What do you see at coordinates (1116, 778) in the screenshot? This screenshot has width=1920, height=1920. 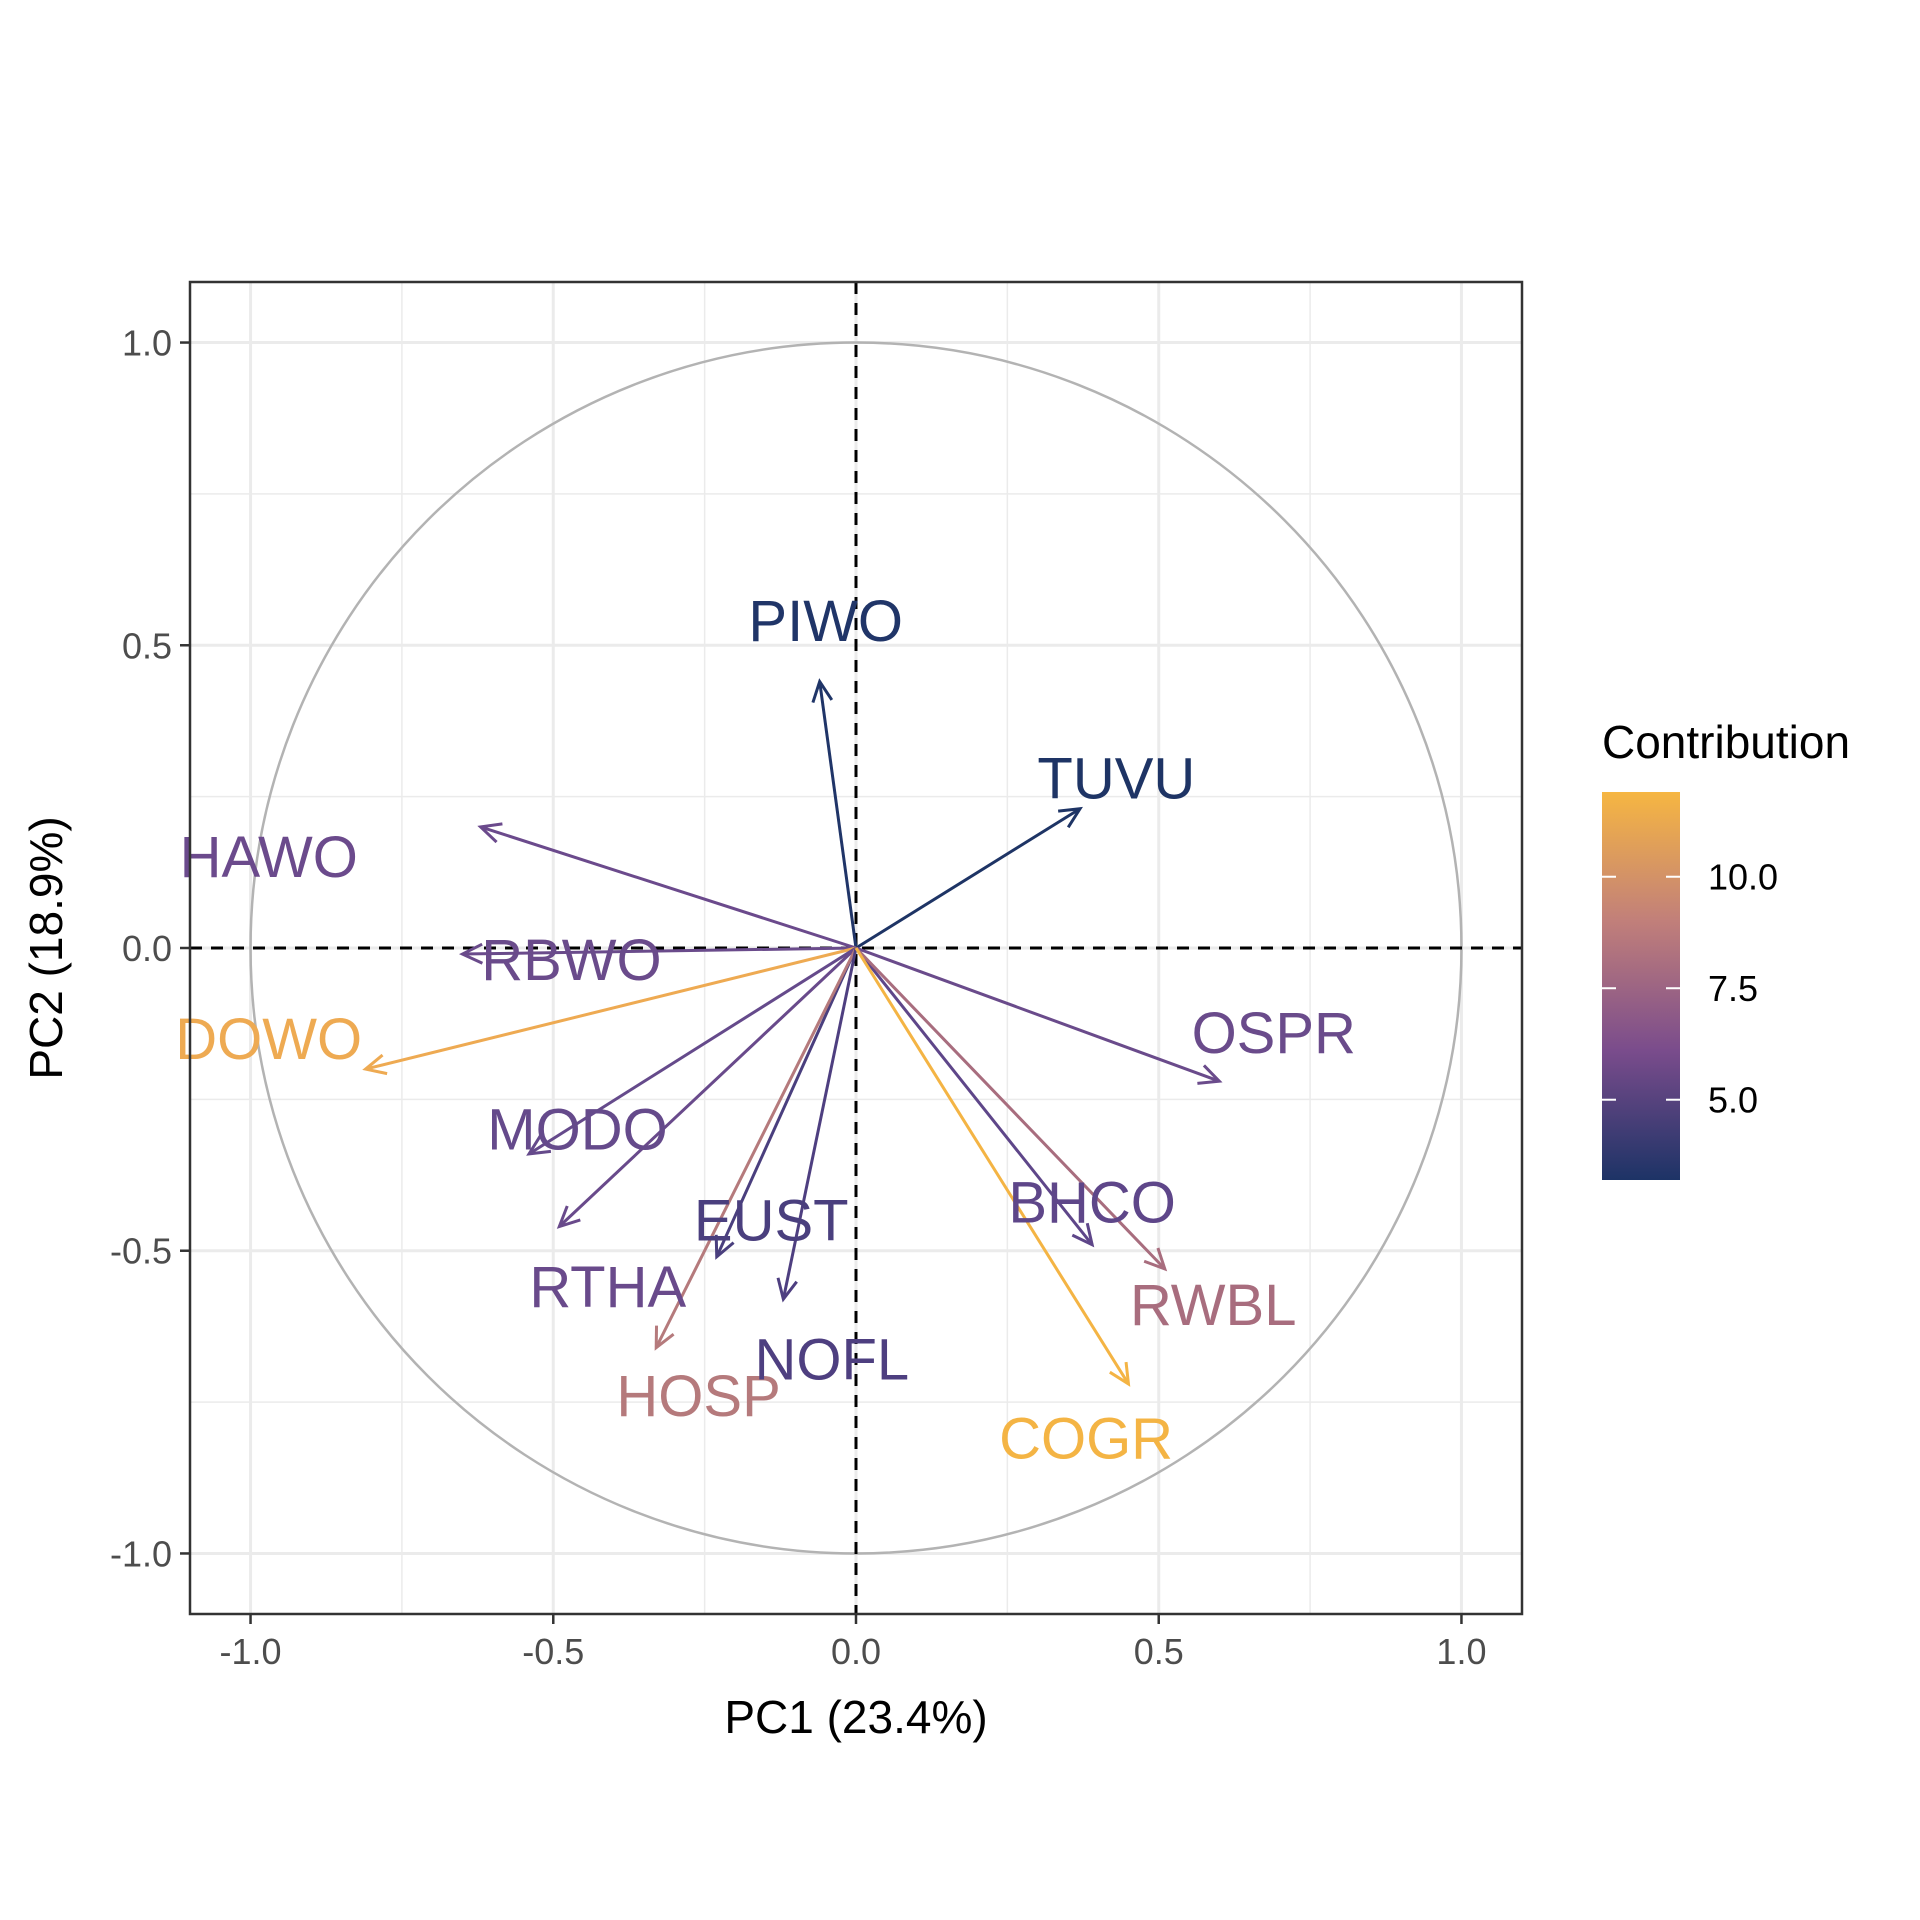 I see `label-tuvu: TUVU` at bounding box center [1116, 778].